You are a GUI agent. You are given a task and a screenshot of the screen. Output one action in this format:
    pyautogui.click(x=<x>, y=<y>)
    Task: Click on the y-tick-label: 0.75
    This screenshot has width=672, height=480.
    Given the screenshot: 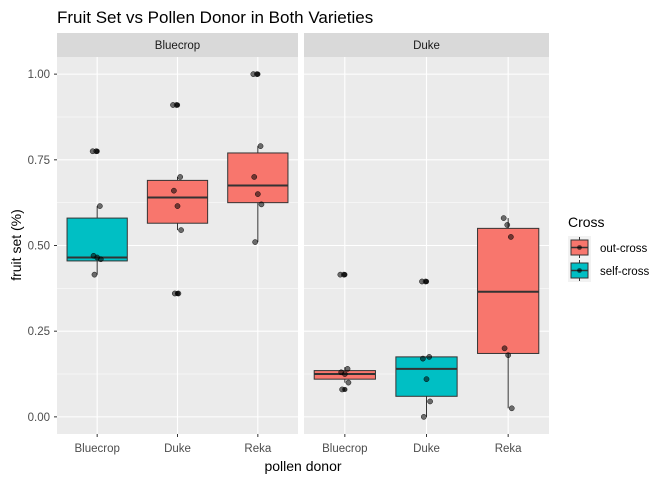 What is the action you would take?
    pyautogui.click(x=39, y=161)
    